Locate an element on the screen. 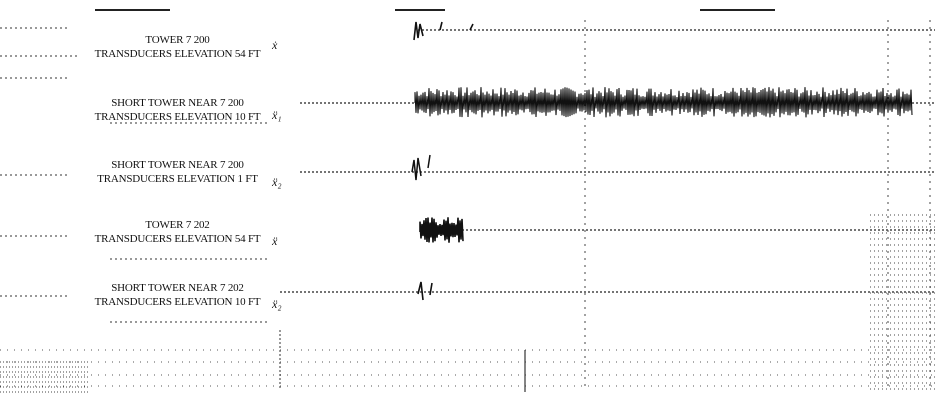 Image resolution: width=939 pixels, height=403 pixels. trace-label-4-line1: TOWER 7 202 is located at coordinates (177, 225).